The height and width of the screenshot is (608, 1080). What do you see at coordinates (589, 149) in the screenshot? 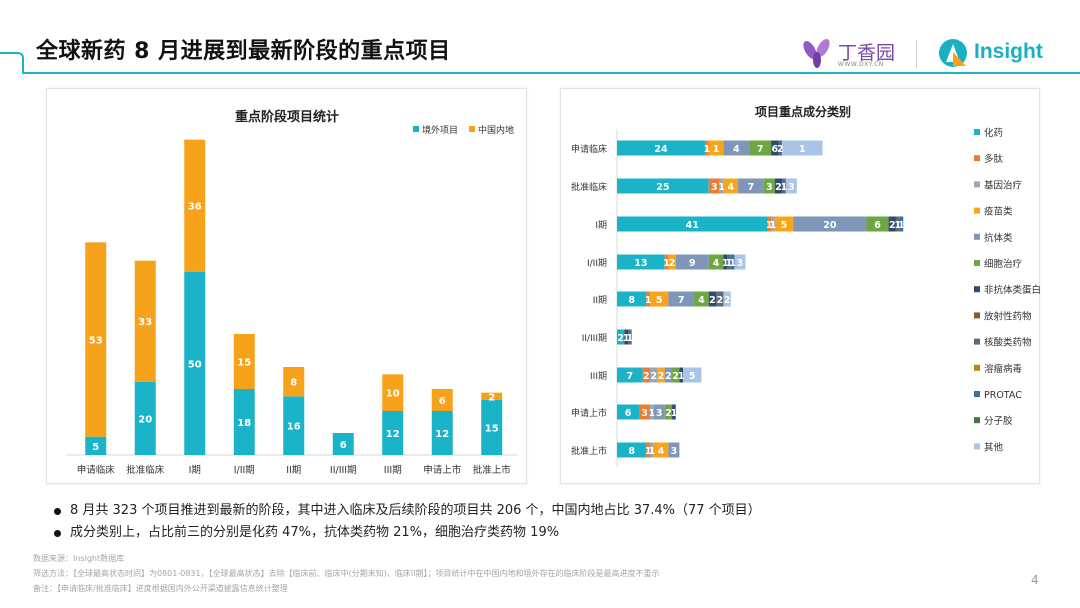
I see `y-tick-label: 申请临床` at bounding box center [589, 149].